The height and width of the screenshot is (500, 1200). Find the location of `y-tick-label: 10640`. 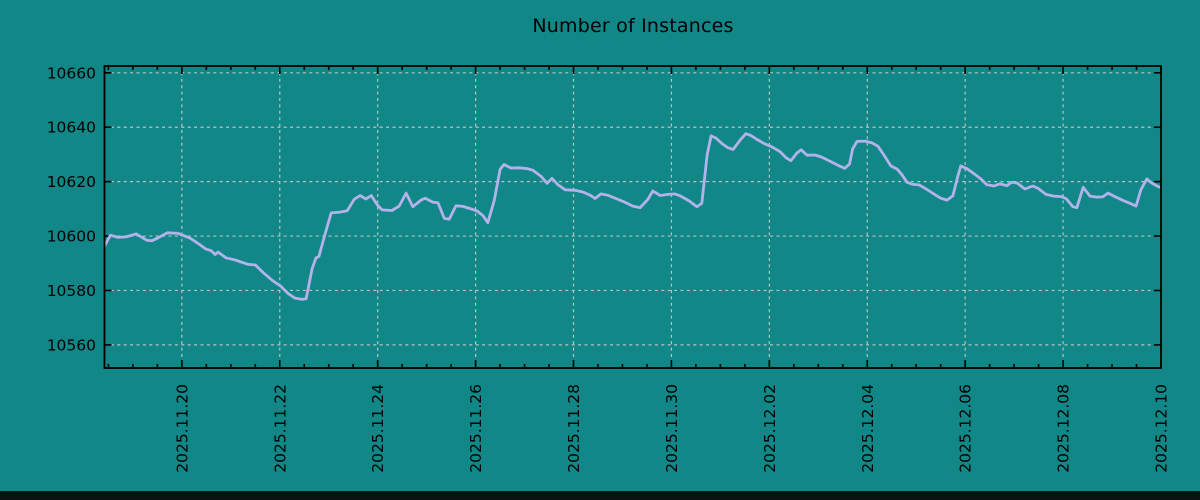

y-tick-label: 10640 is located at coordinates (71, 128).